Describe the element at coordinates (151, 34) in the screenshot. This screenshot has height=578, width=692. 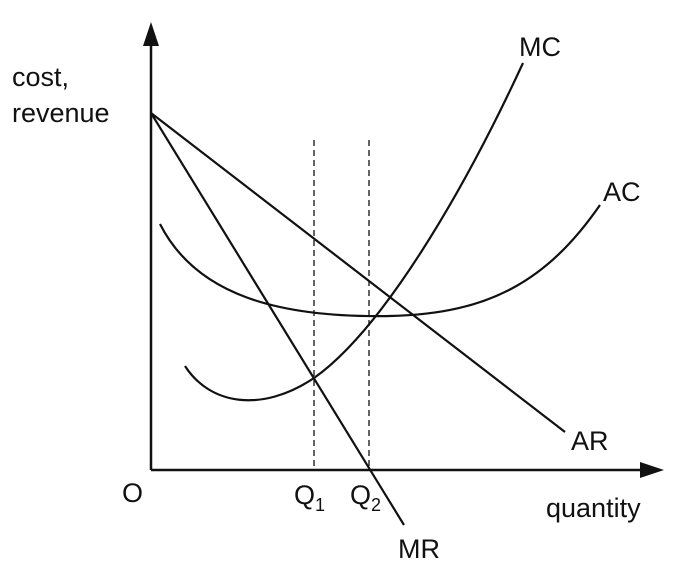
I see `y-axis-arrowhead` at that location.